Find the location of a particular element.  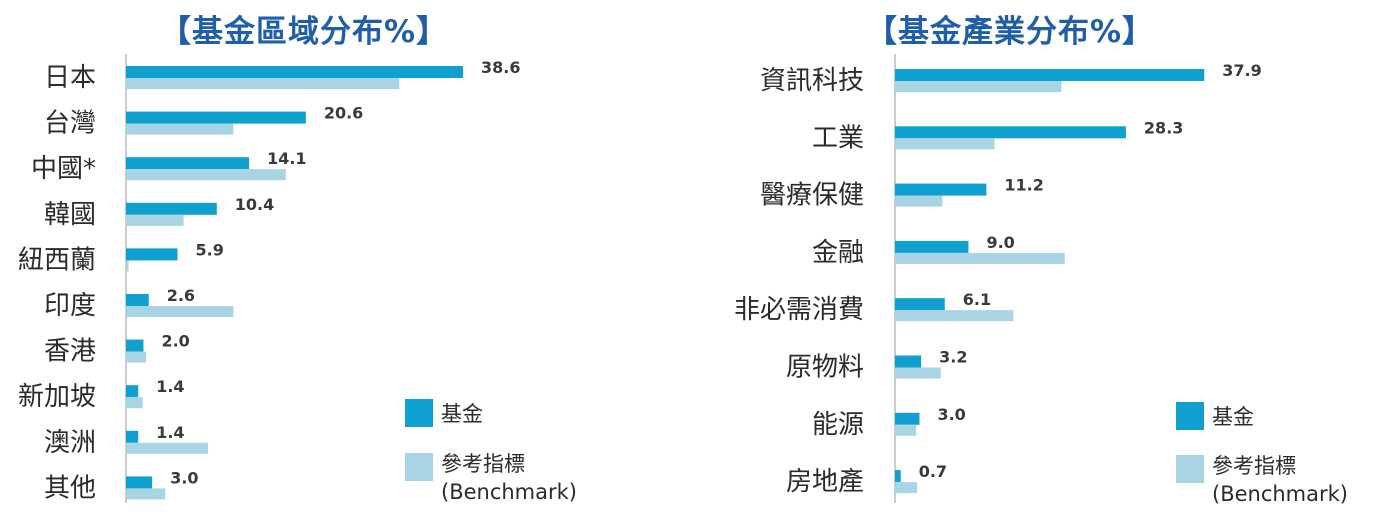

region-category-label: 新加坡 is located at coordinates (57, 397).